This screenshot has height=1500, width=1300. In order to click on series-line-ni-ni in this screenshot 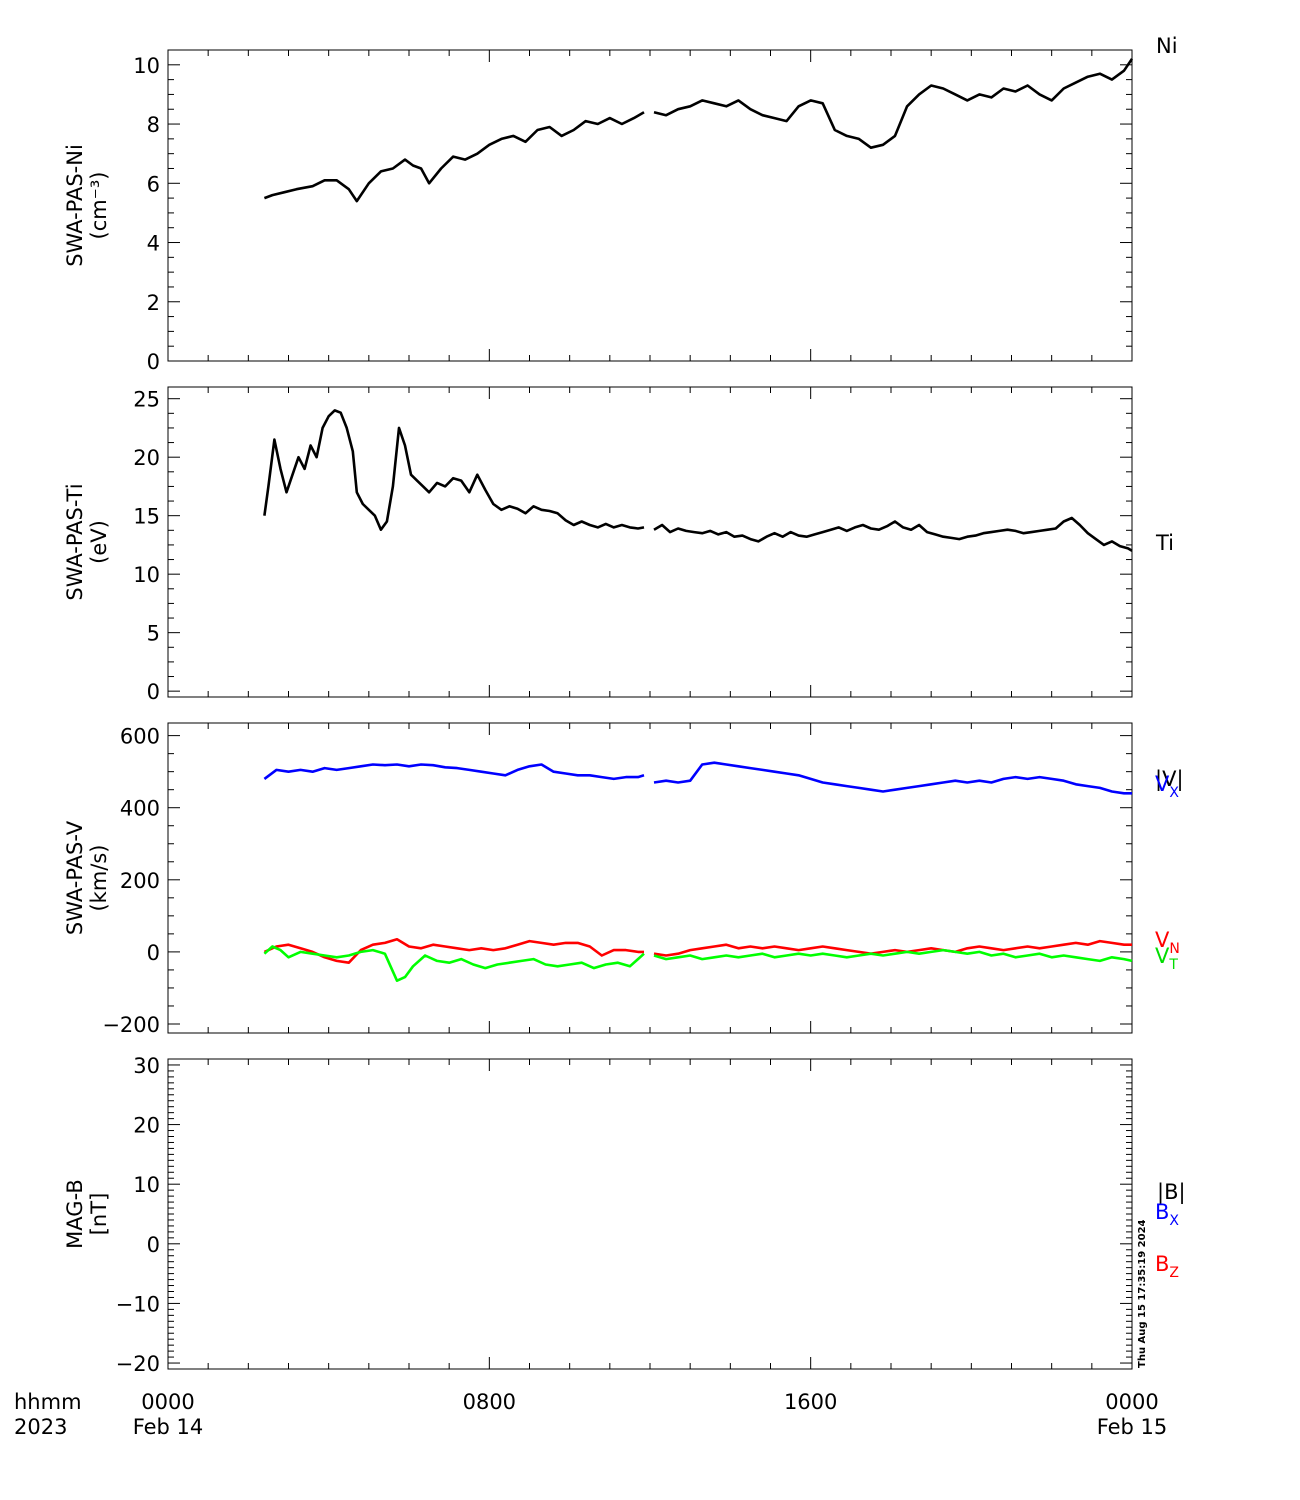, I will do `click(698, 130)`.